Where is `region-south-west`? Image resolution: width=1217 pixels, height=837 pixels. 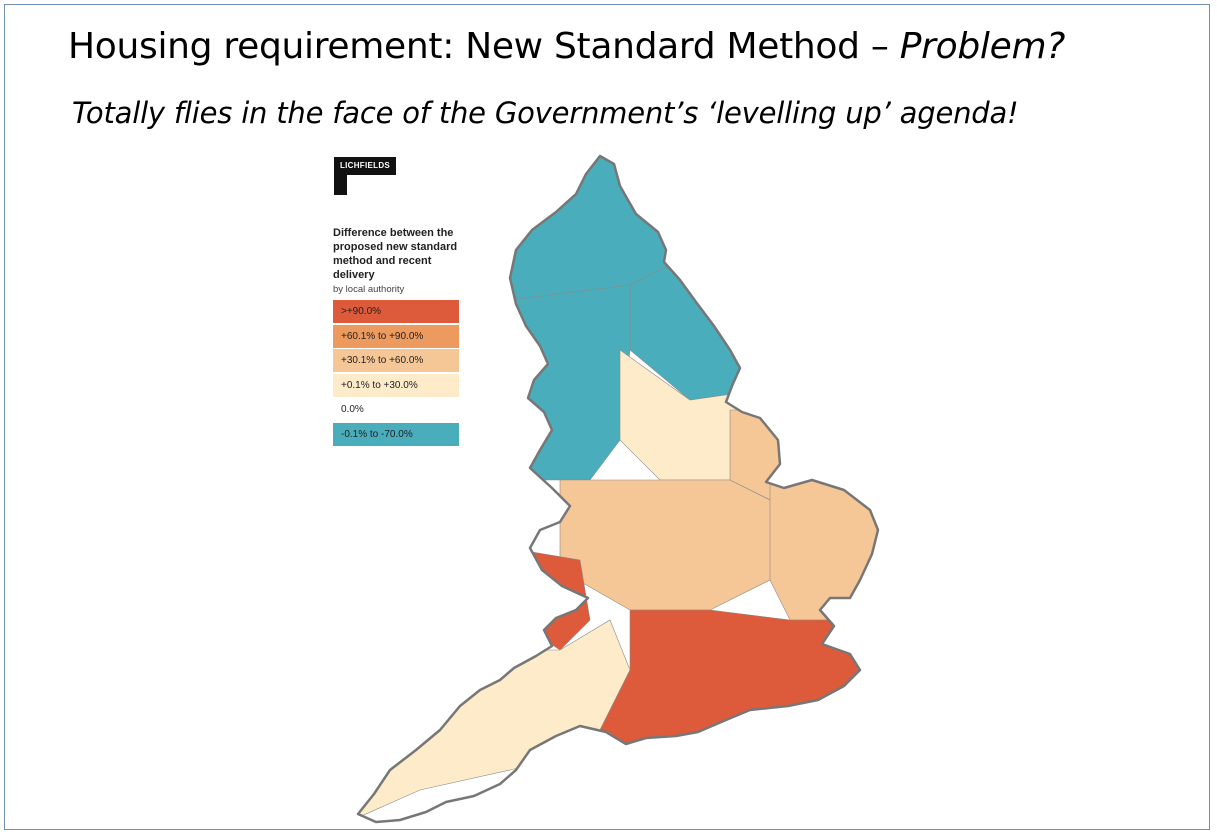
region-south-west is located at coordinates (494, 720).